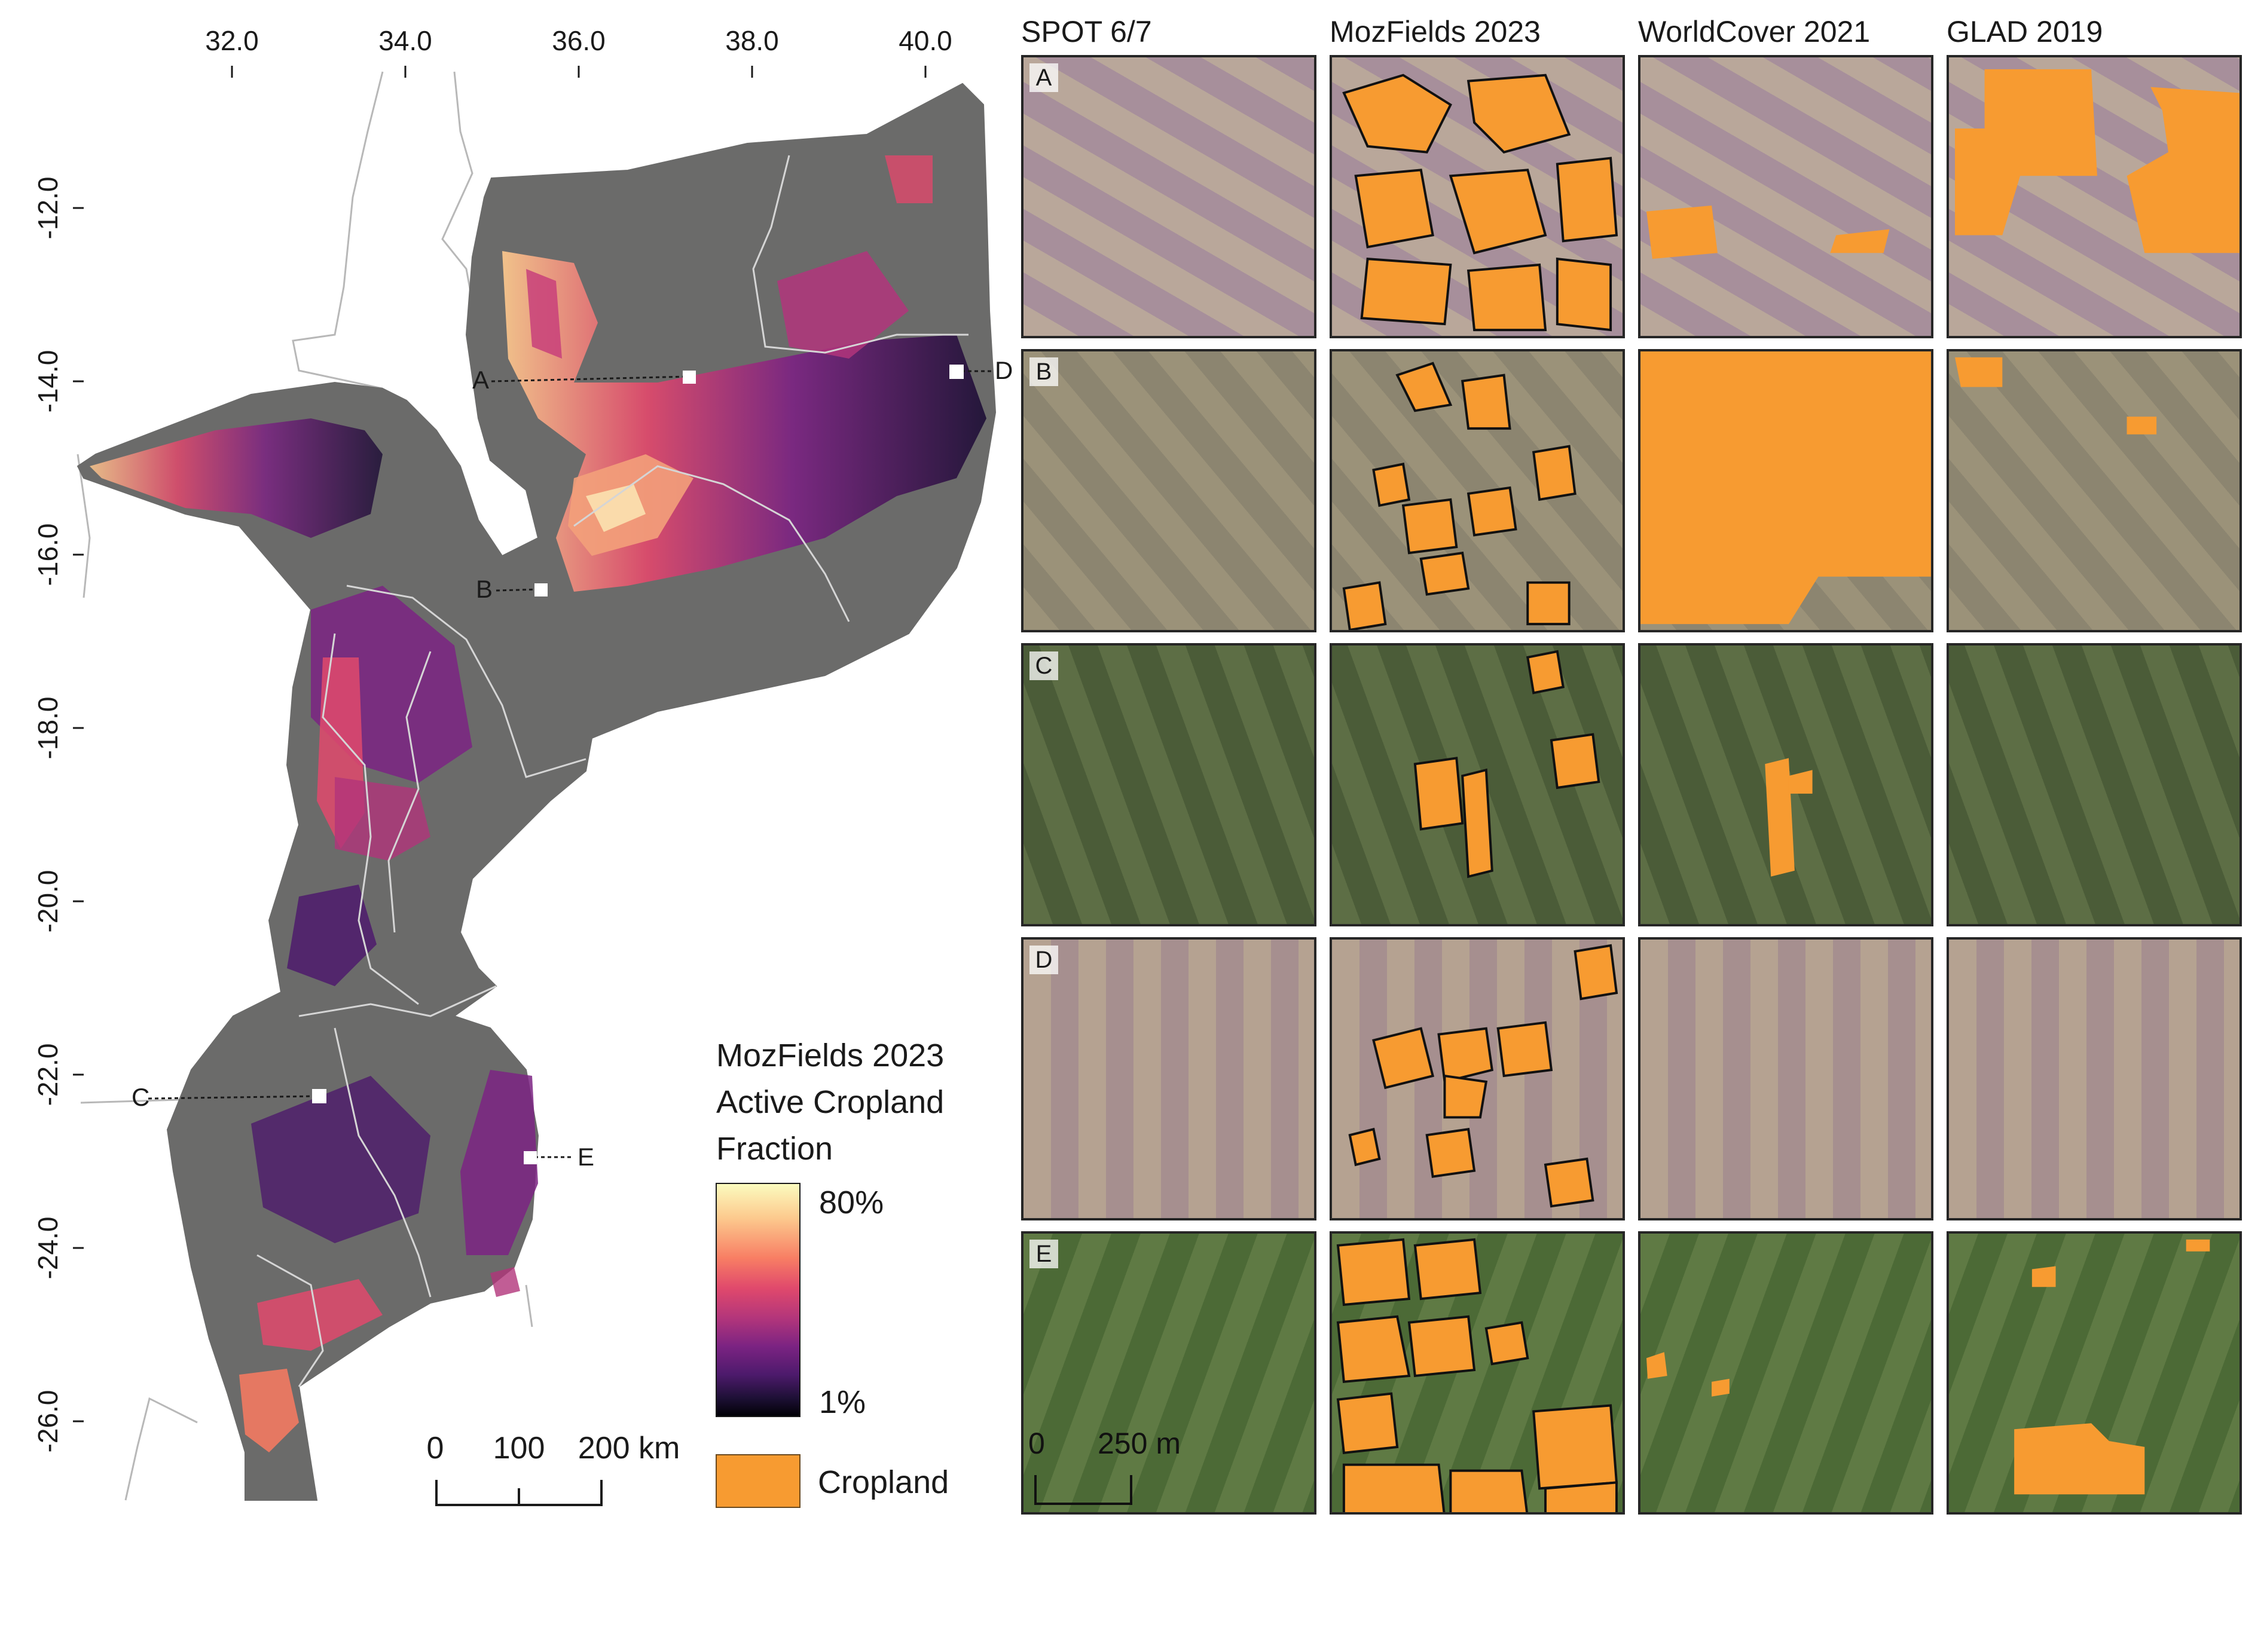 Image resolution: width=2267 pixels, height=1652 pixels. What do you see at coordinates (586, 1157) in the screenshot?
I see `site-label: E` at bounding box center [586, 1157].